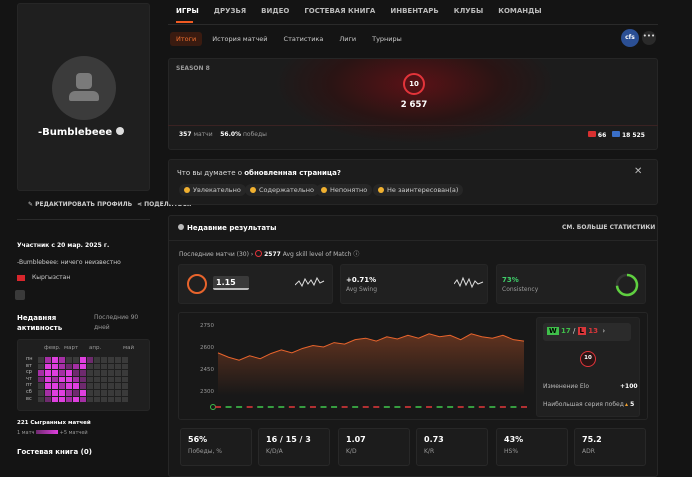  What do you see at coordinates (185, 134) in the screenshot?
I see `matches-count: 357` at bounding box center [185, 134].